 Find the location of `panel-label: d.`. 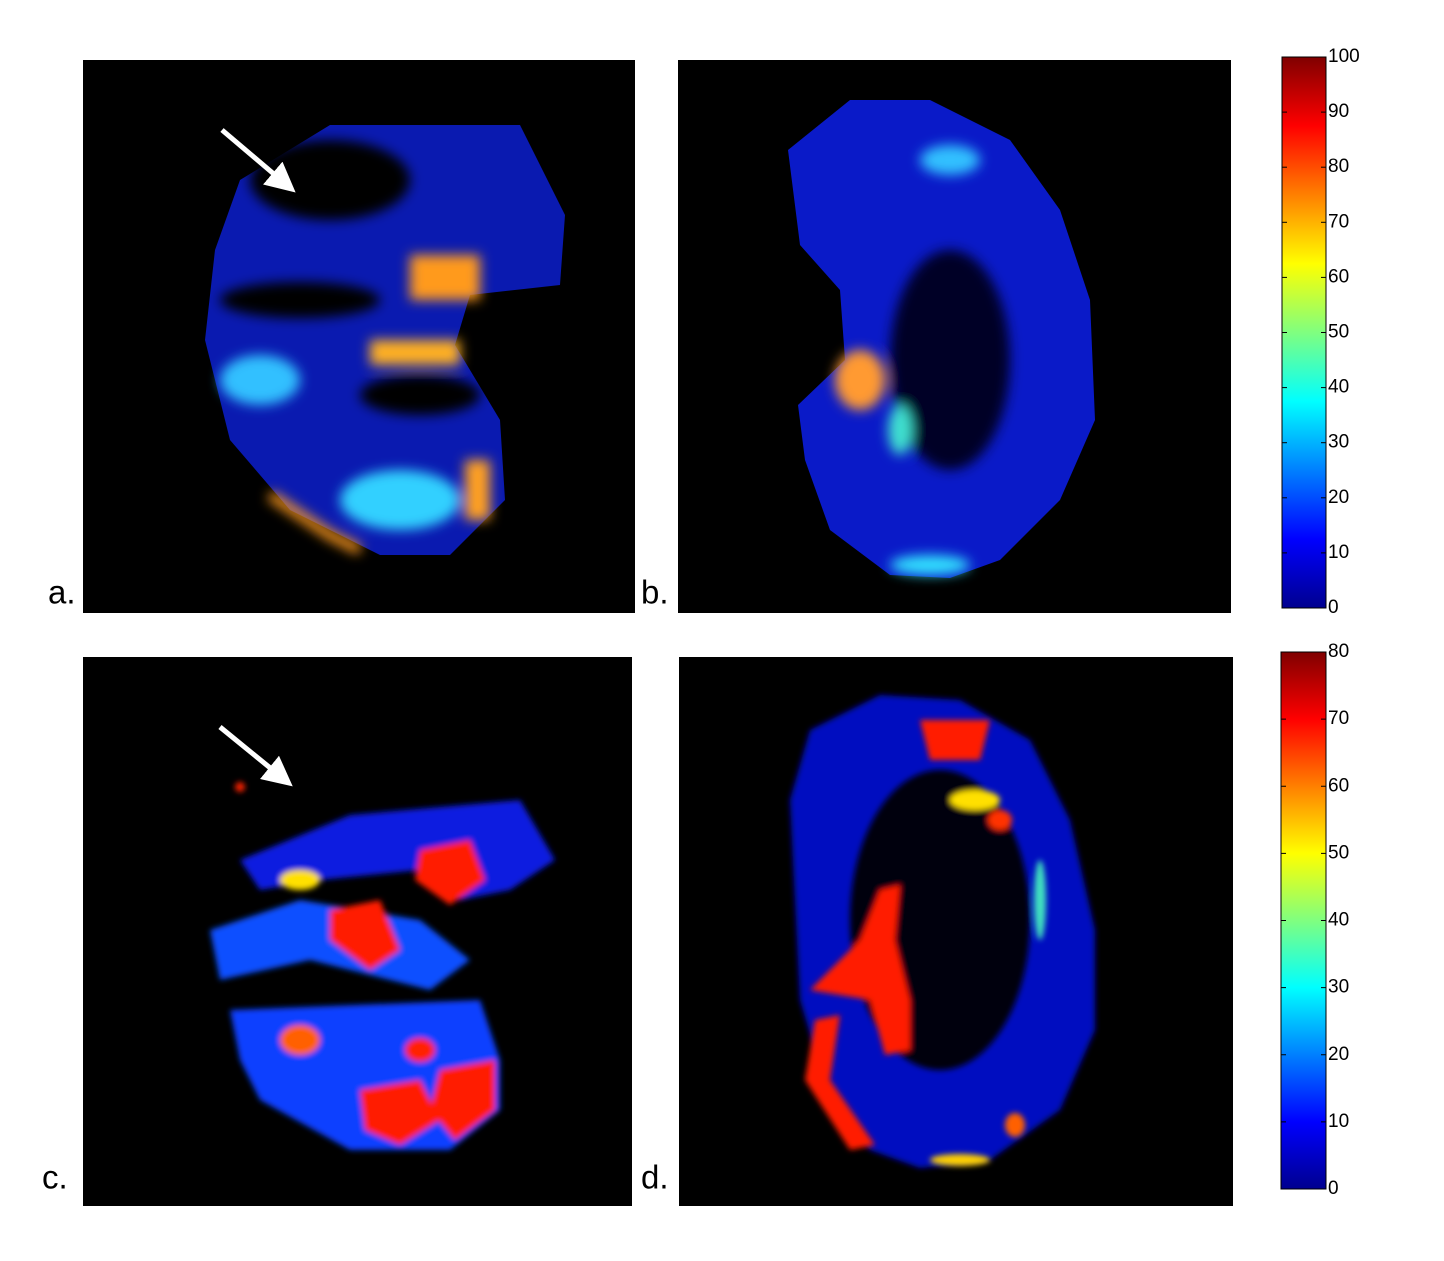

panel-label: d. is located at coordinates (655, 1177).